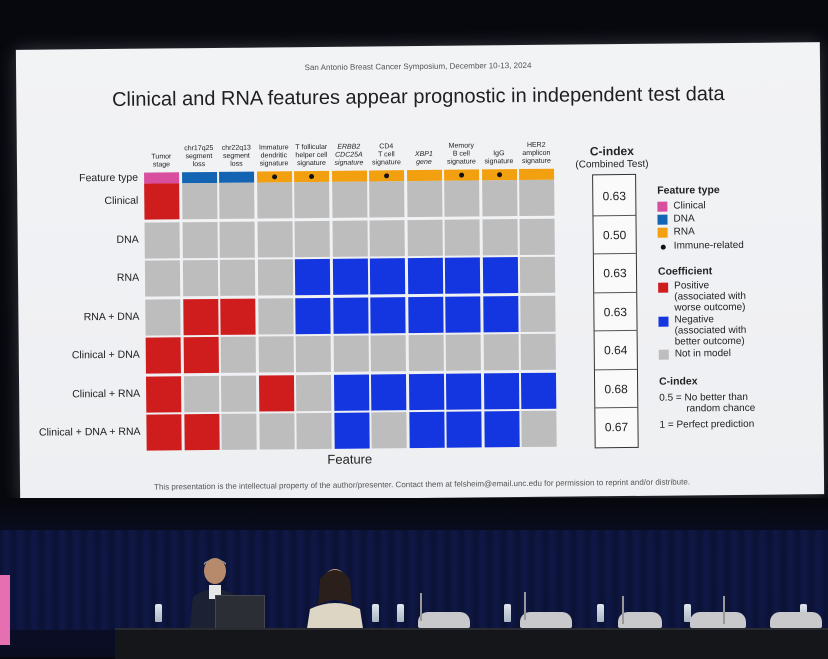 The height and width of the screenshot is (659, 828). Describe the element at coordinates (105, 355) in the screenshot. I see `row-label: Clinical + DNA` at that location.